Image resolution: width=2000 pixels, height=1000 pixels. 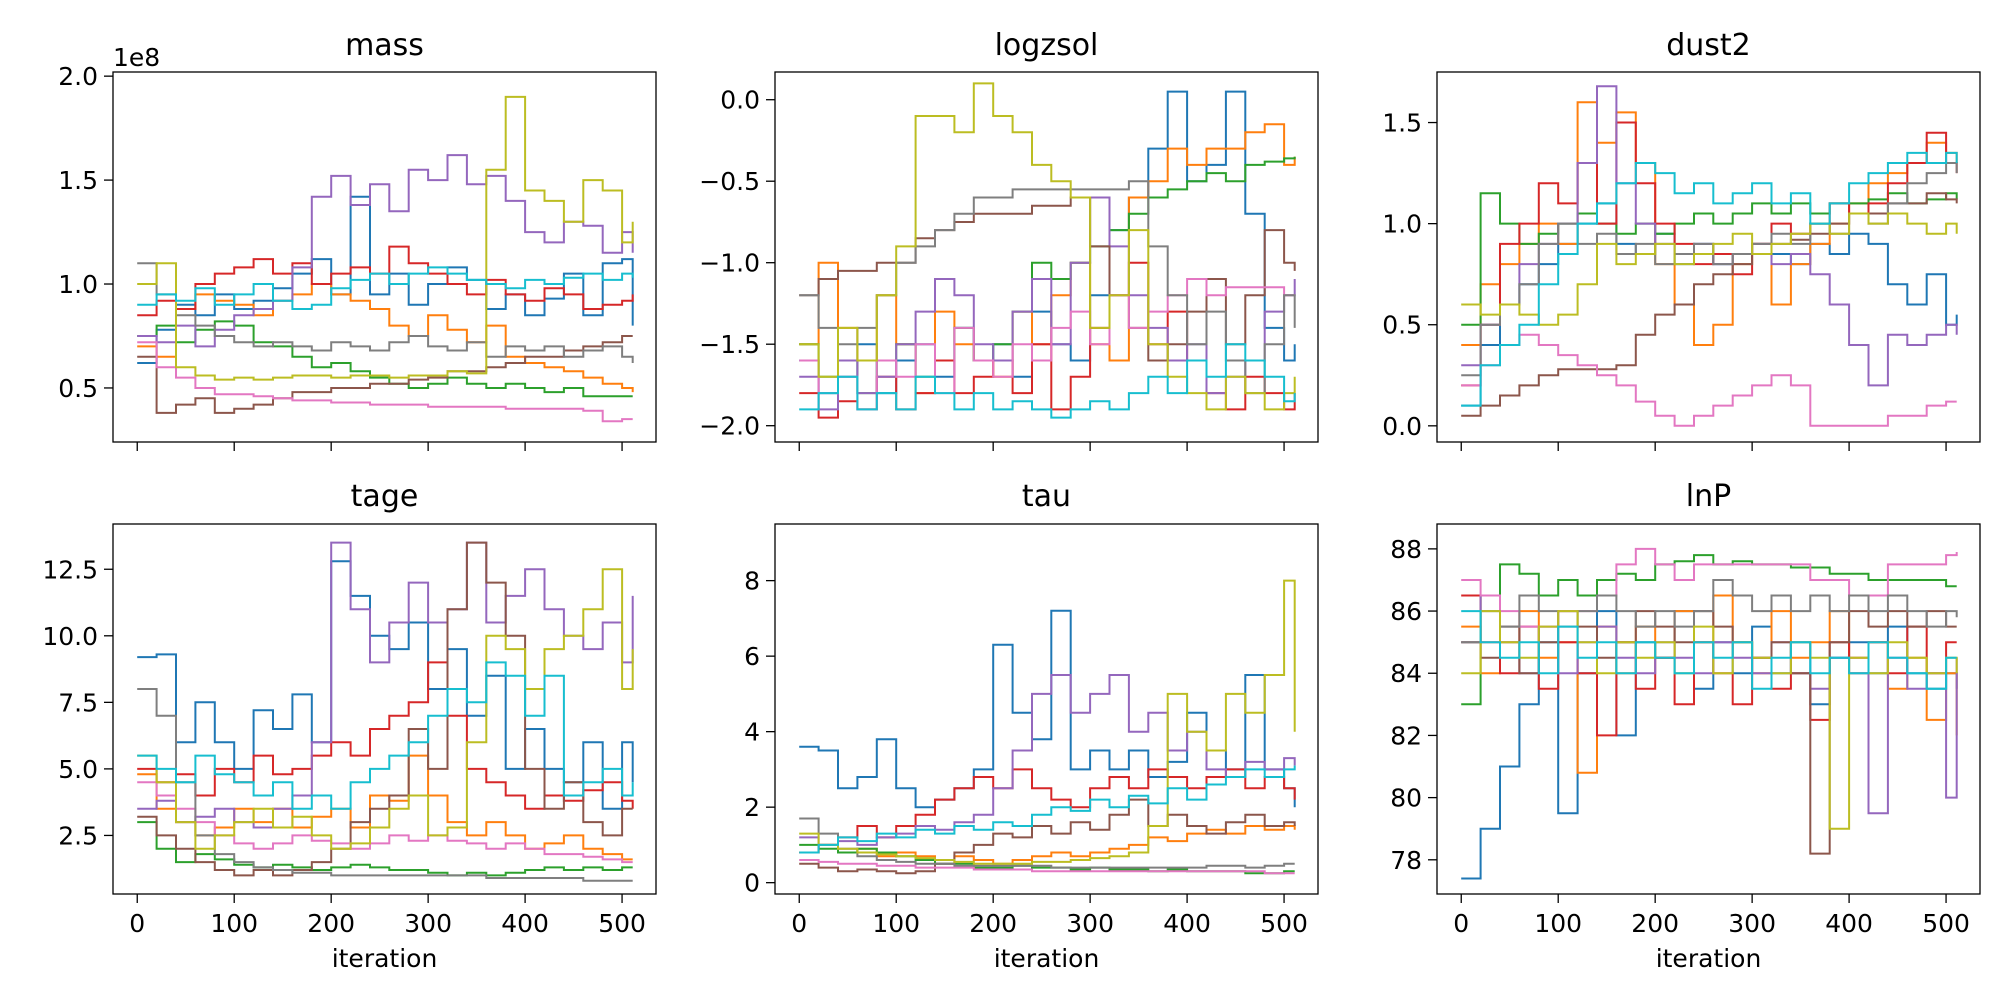 I want to click on panel-tau: tau iteration 0 100 200 300 400 500 0 2 4 6 8, so click(x=1031, y=726).